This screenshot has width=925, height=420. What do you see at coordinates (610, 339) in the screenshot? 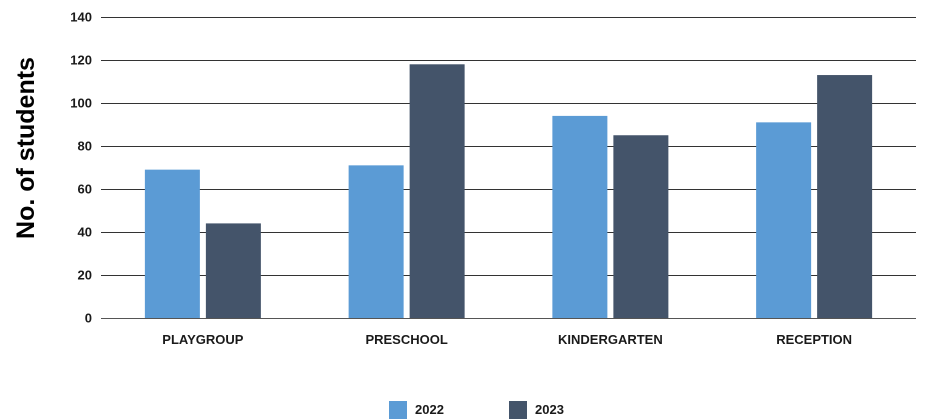
I see `x-category-label: KINDERGARTEN` at bounding box center [610, 339].